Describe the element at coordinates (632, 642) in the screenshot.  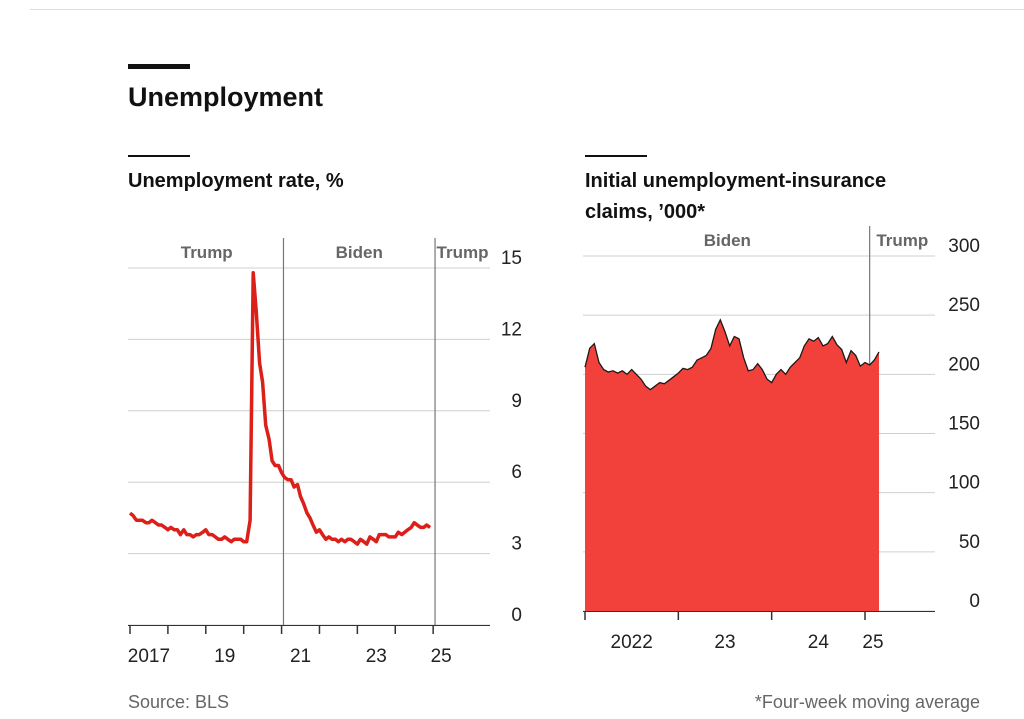
I see `x-tick-label: 2022` at that location.